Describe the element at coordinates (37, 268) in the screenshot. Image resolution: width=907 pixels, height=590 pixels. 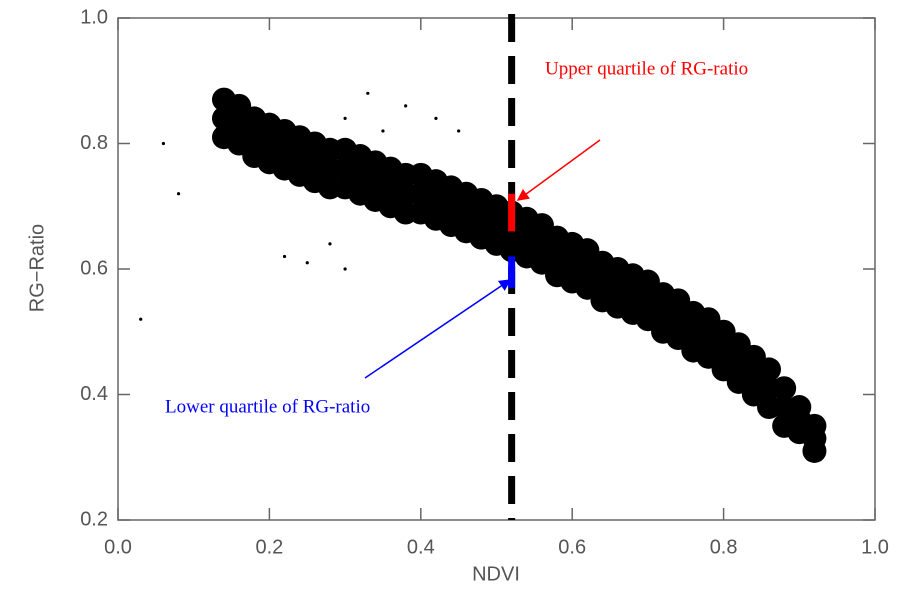
I see `y-axis-title: RG−Ratio` at that location.